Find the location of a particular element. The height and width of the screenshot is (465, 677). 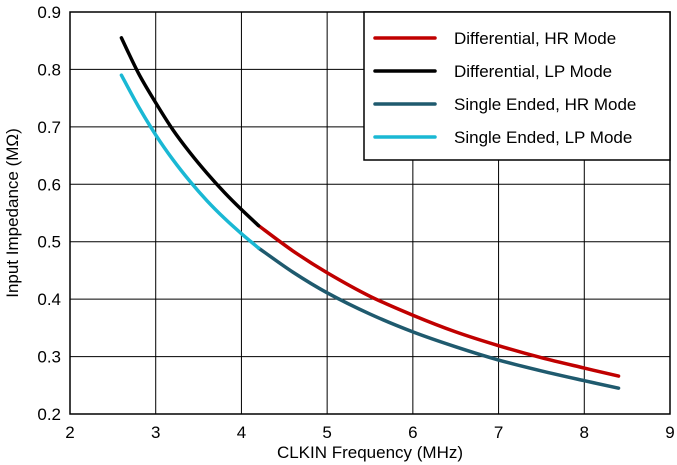

y-tick-label: 0.2 is located at coordinates (49, 414).